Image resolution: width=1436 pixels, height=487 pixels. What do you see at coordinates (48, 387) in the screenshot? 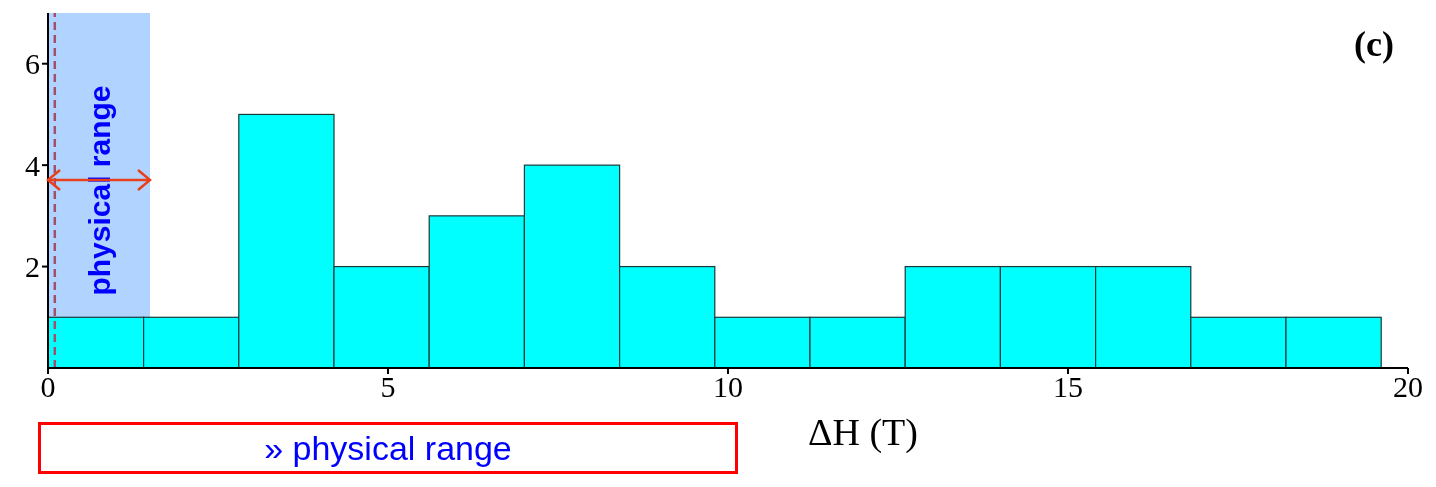
I see `x-tick-label: 0` at bounding box center [48, 387].